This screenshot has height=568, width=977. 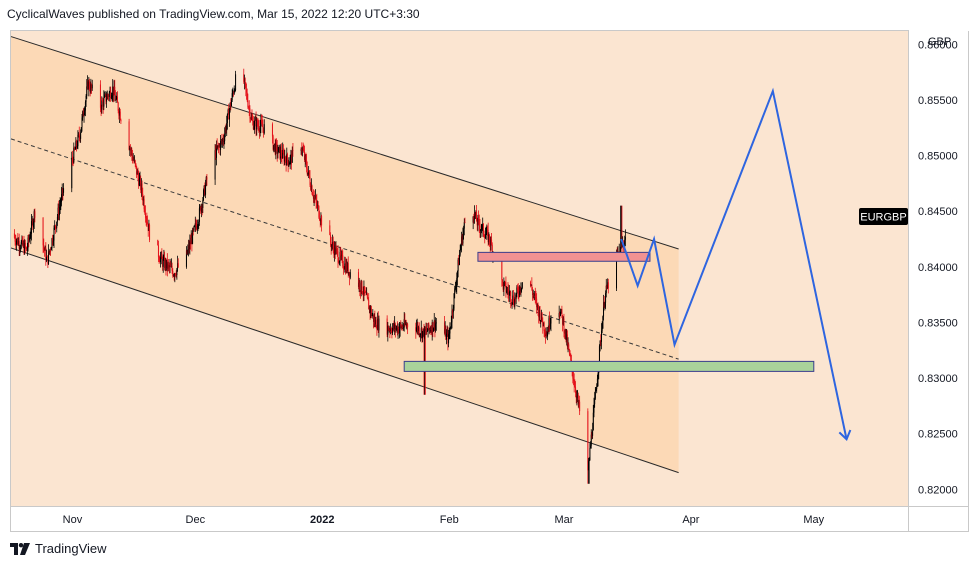 I want to click on tradingview-footer: TradingView, so click(x=58, y=548).